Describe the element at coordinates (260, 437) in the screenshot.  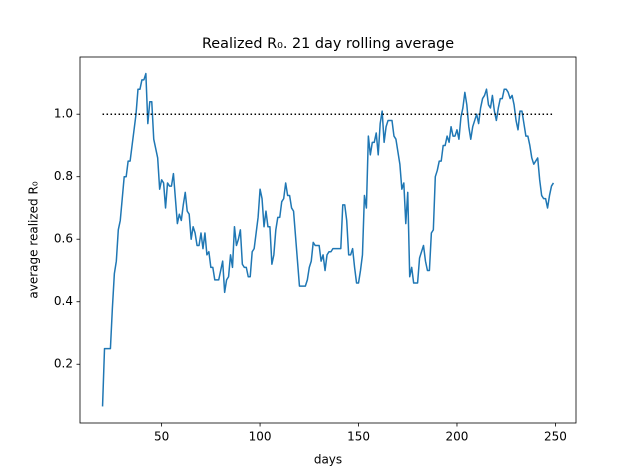
I see `x-tick-label: 100` at that location.